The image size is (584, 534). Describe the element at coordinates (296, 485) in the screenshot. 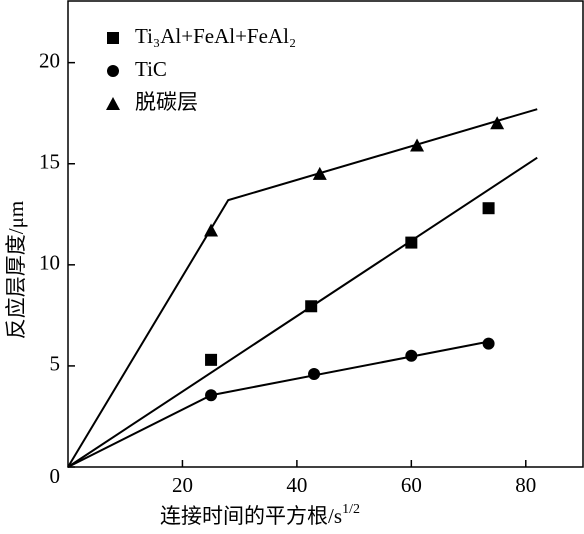

I see `x-tick-label: 40` at that location.